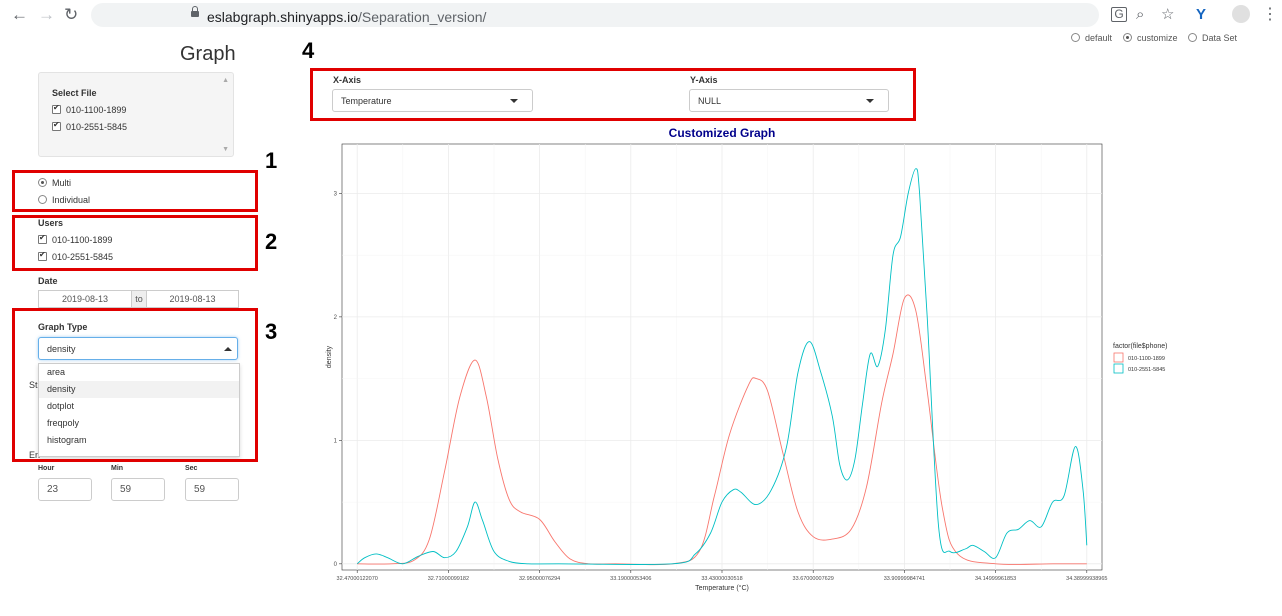 Image resolution: width=1282 pixels, height=616 pixels. What do you see at coordinates (271, 331) in the screenshot?
I see `annotation-number-3: 3` at bounding box center [271, 331].